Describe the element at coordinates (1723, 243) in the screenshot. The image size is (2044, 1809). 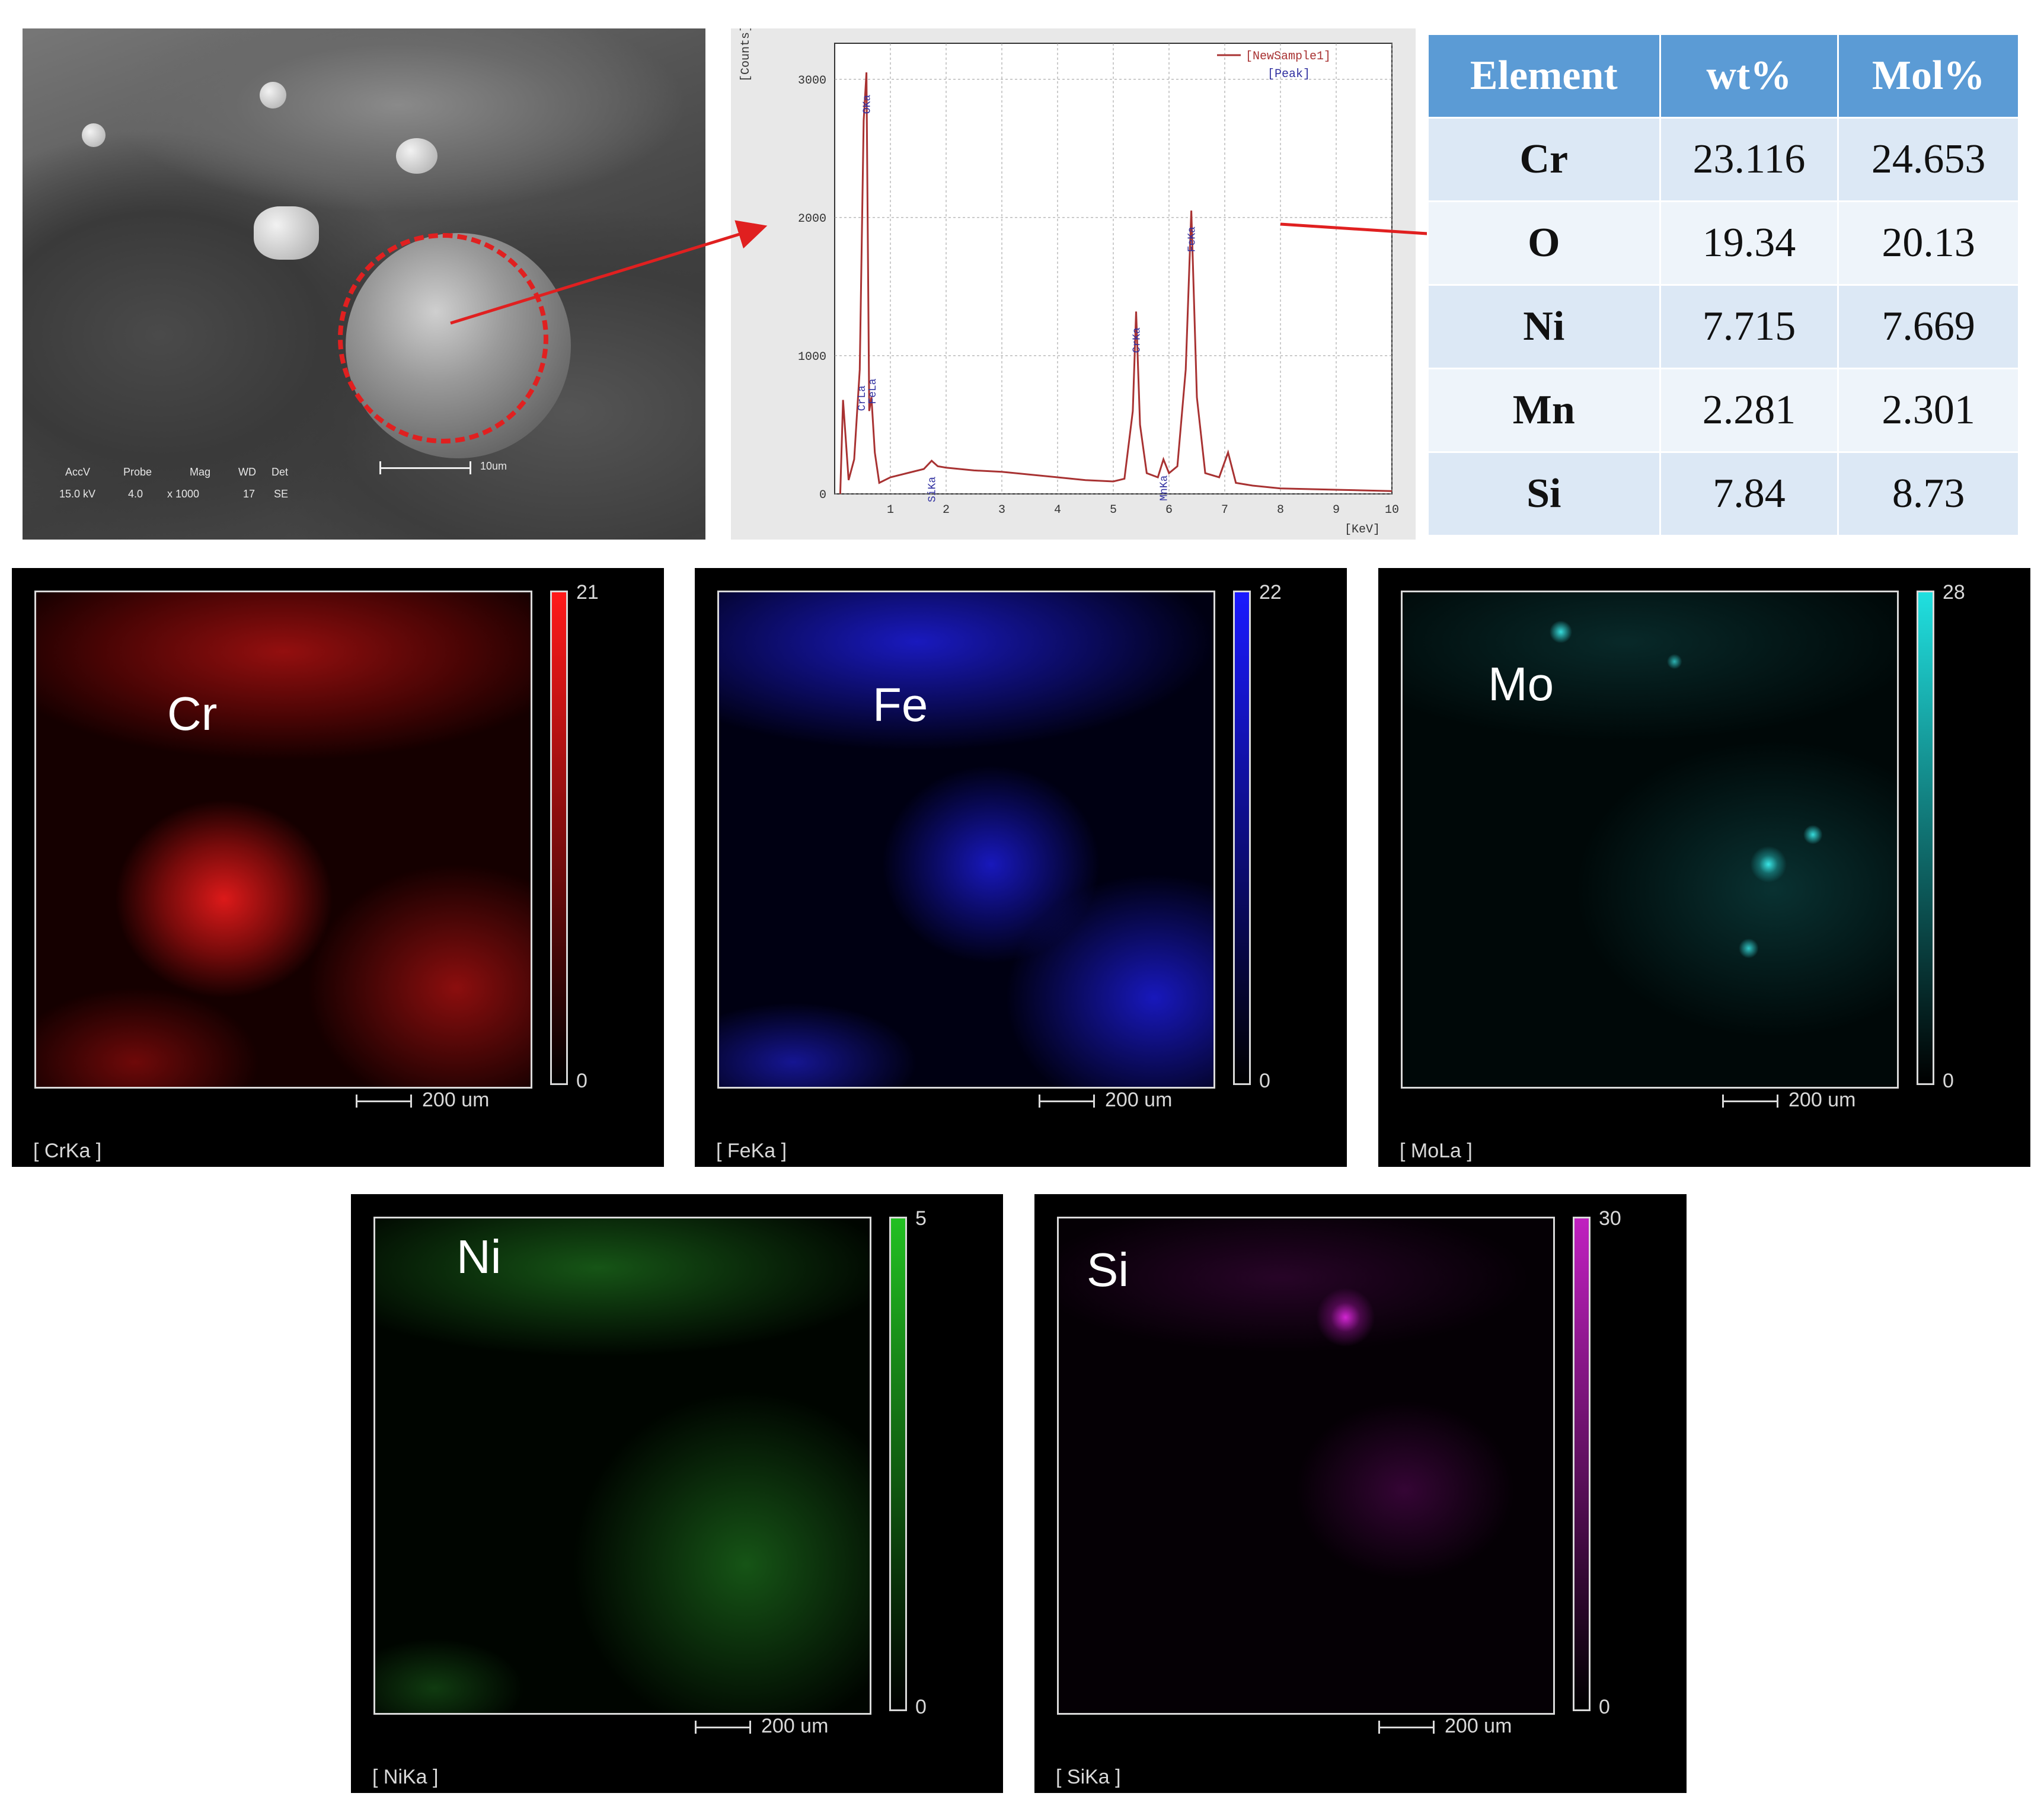
I see `table-row: O 19.34 20.13` at that location.